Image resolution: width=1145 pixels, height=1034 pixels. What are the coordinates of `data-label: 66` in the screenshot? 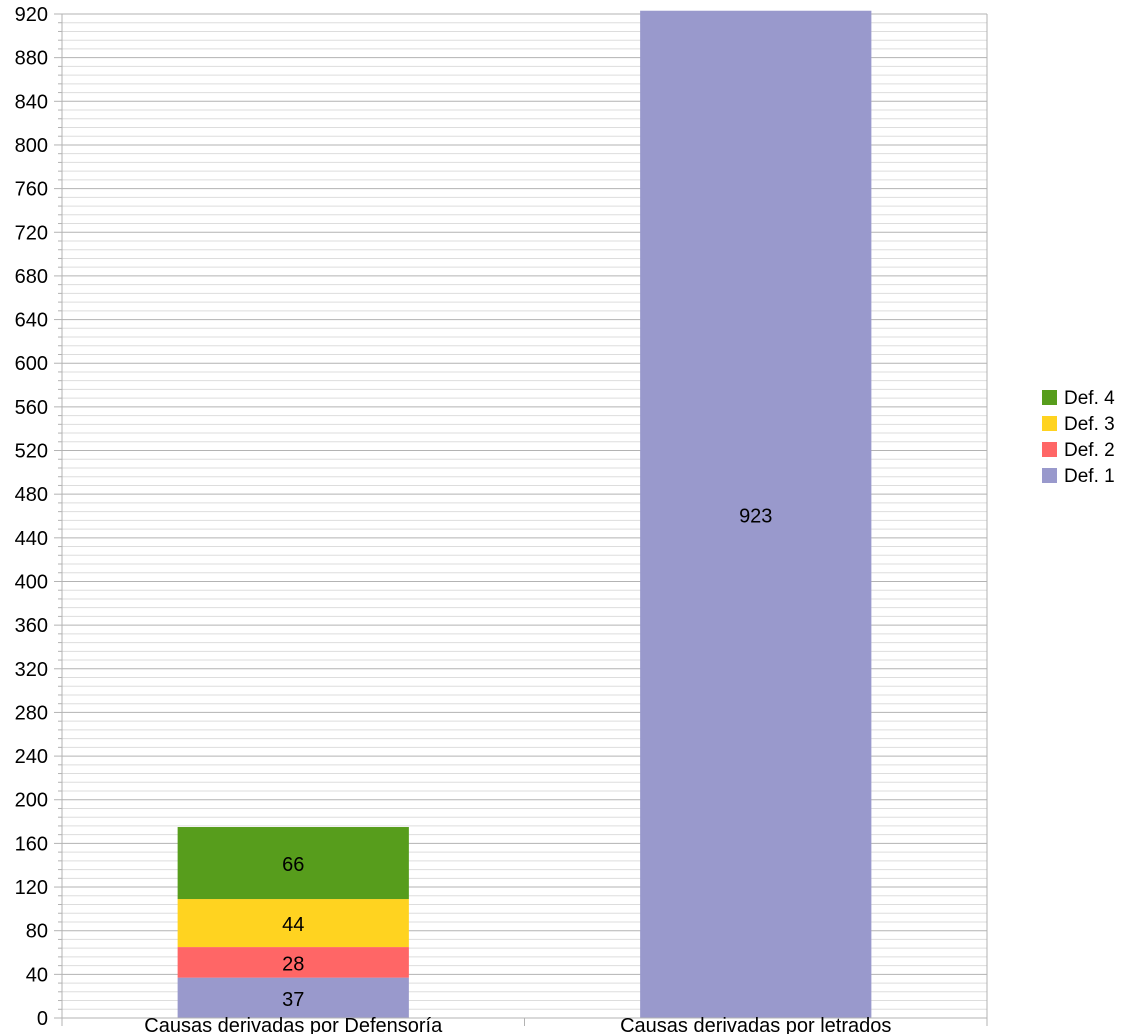 It's located at (293, 865).